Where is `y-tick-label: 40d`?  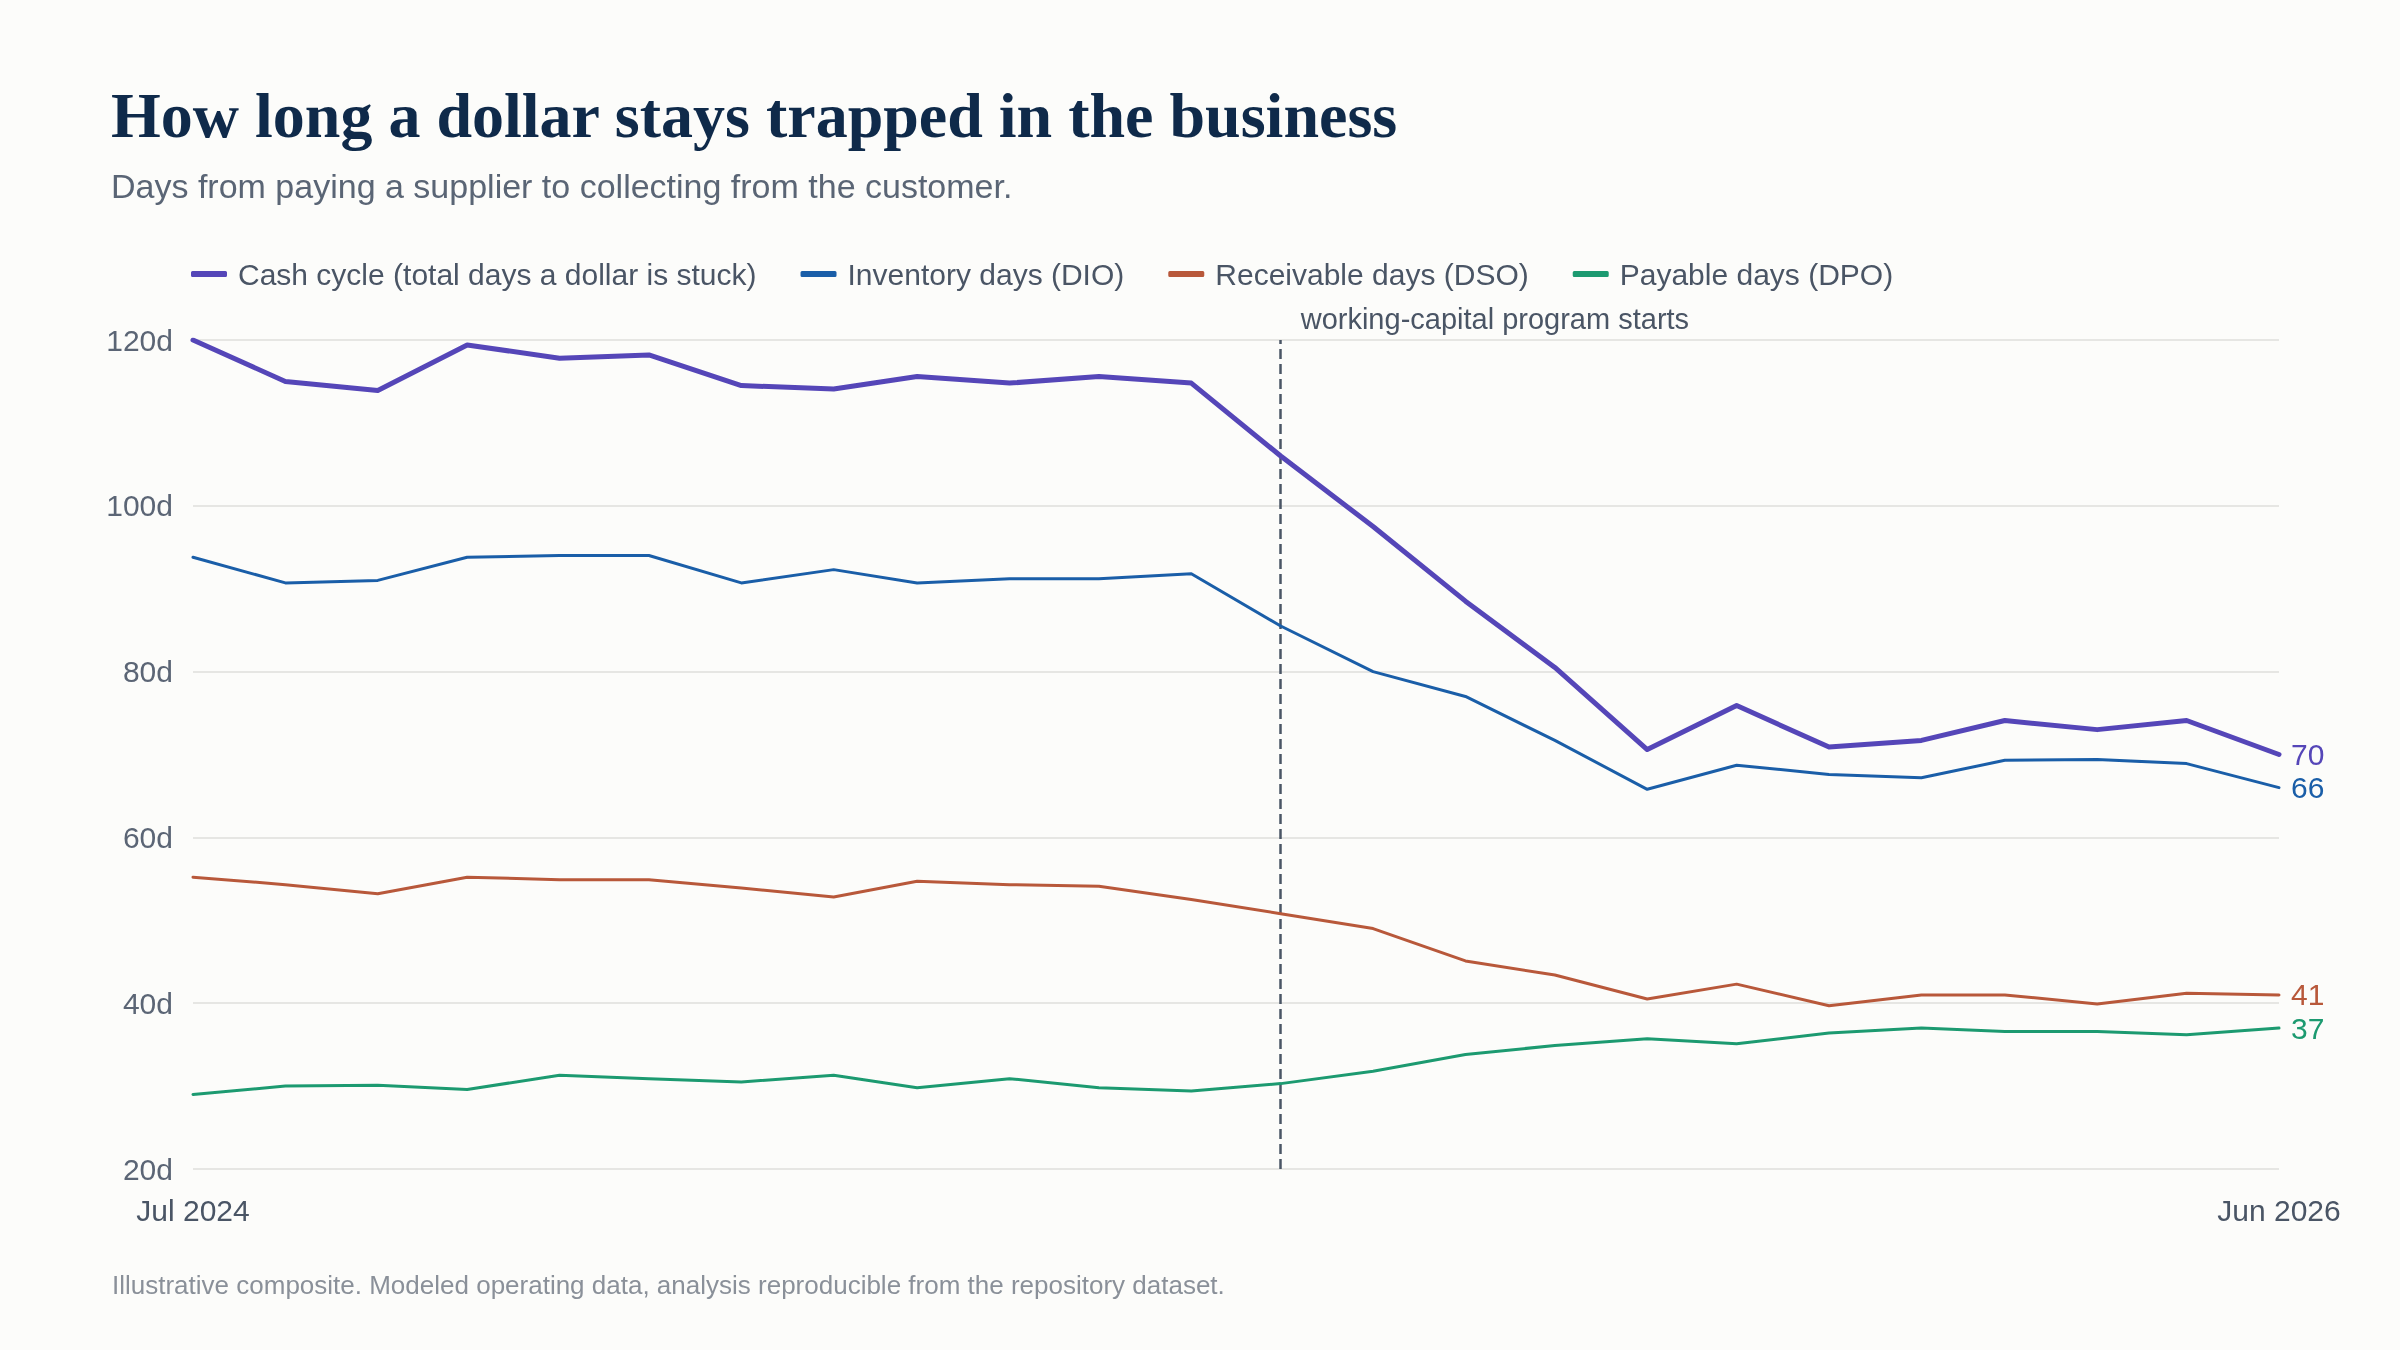 y-tick-label: 40d is located at coordinates (147, 1003).